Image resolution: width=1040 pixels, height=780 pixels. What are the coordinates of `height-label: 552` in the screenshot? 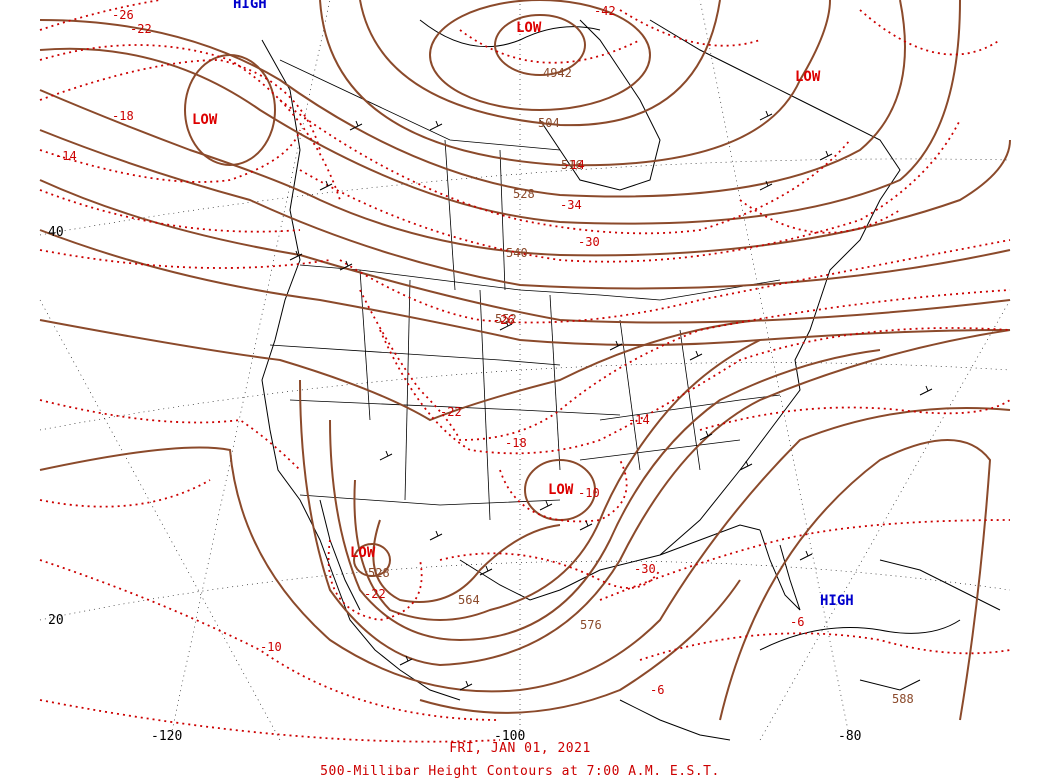 It's located at (506, 319).